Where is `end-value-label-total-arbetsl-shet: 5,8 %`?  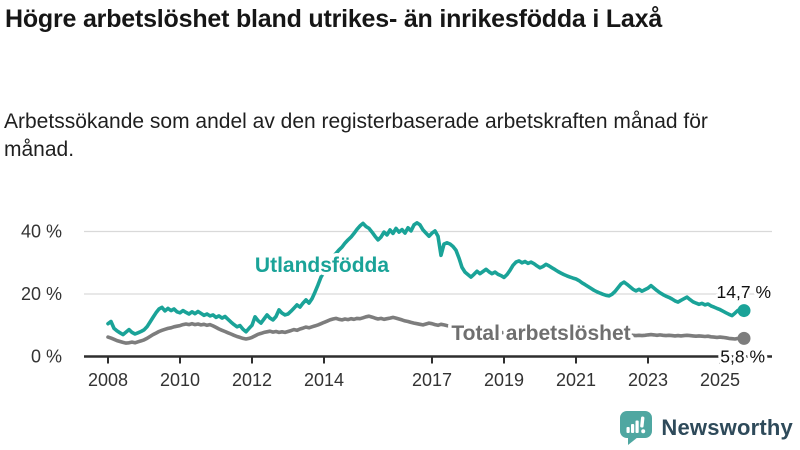
end-value-label-total-arbetsl-shet: 5,8 % is located at coordinates (742, 357).